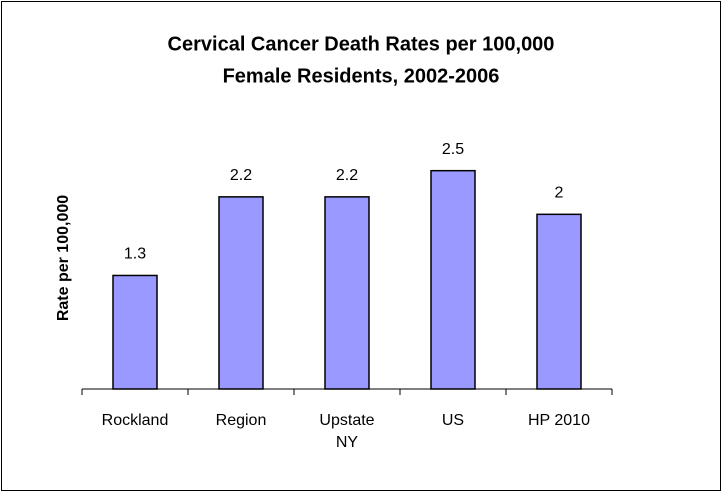 The image size is (723, 493). I want to click on x-tick-label: HP 2010, so click(559, 420).